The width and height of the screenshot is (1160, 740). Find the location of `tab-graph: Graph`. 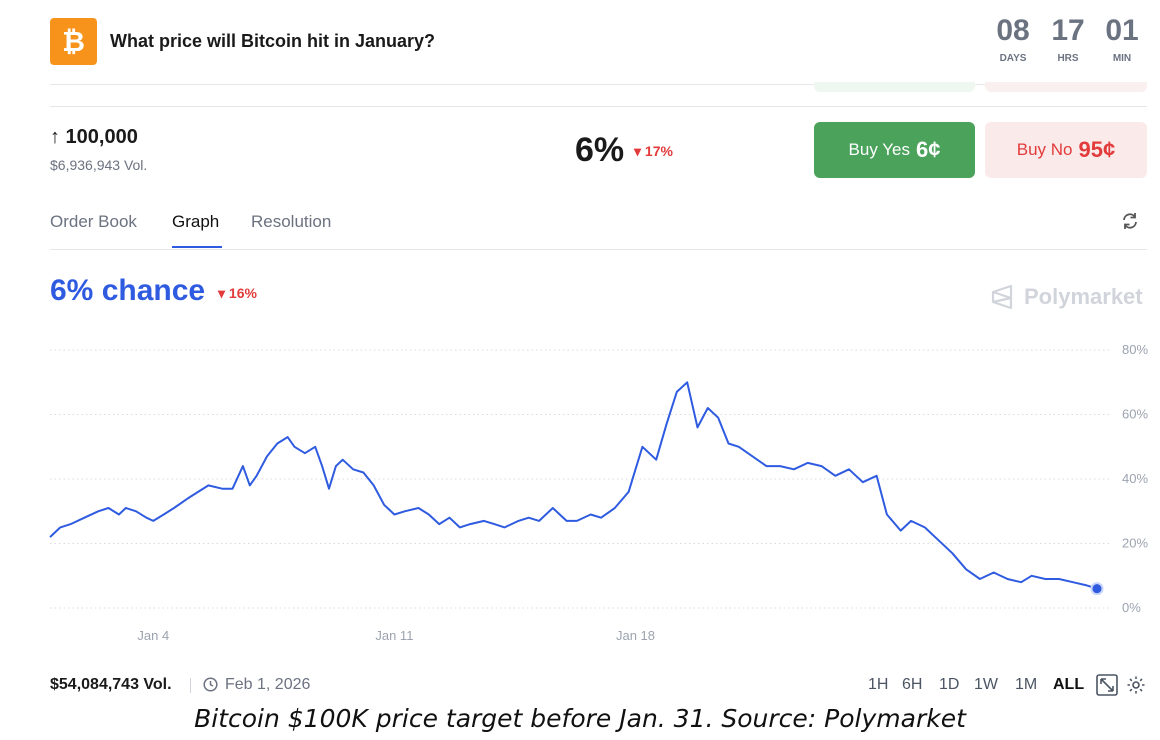

tab-graph: Graph is located at coordinates (196, 221).